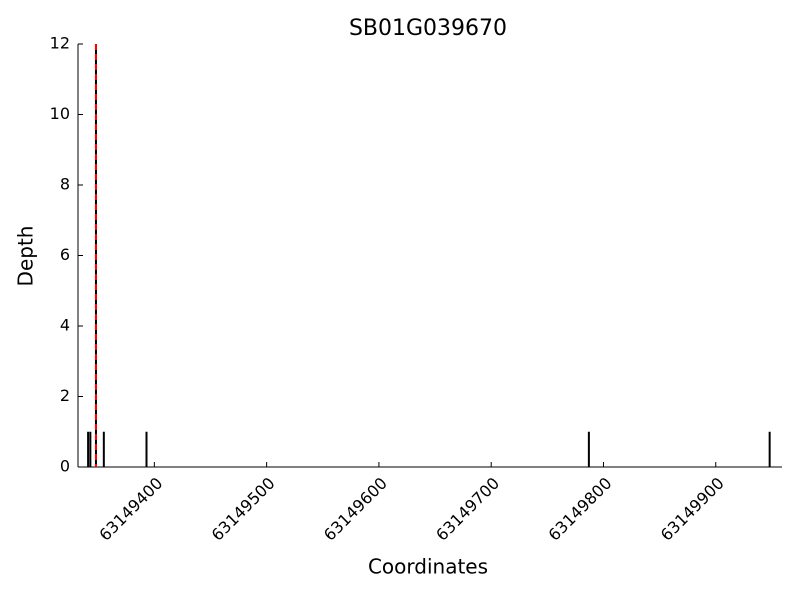  I want to click on y-tick-label: 12, so click(60, 43).